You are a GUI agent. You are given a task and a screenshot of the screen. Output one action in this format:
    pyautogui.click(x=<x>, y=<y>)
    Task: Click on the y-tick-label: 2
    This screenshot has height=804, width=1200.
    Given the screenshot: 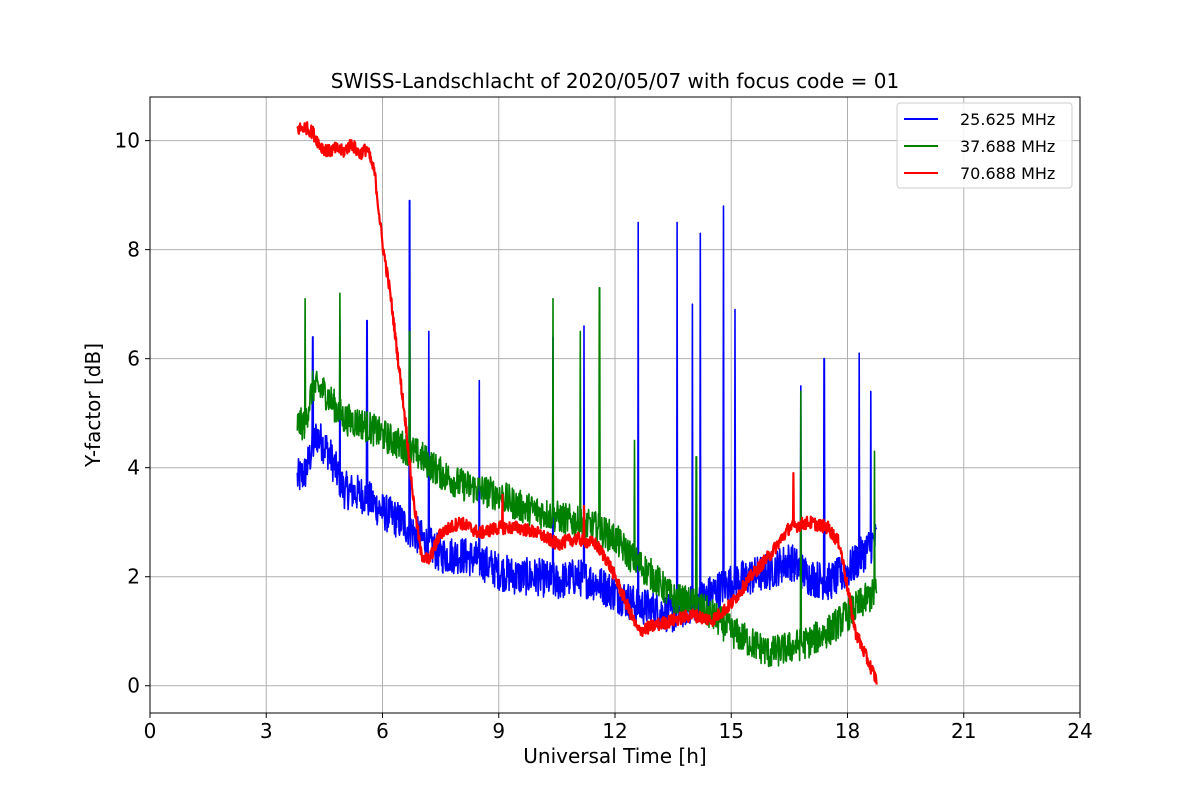 What is the action you would take?
    pyautogui.click(x=133, y=577)
    